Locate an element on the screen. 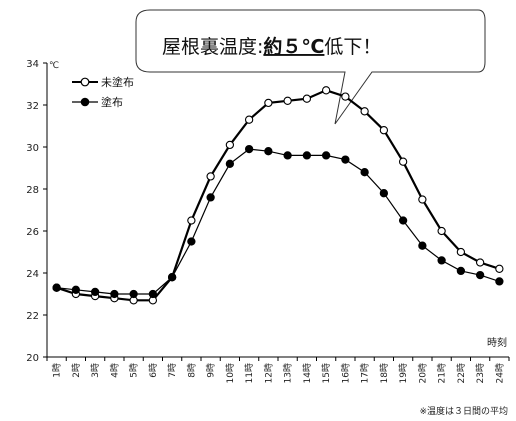 The width and height of the screenshot is (516, 421). x-tick-label: 3時 is located at coordinates (95, 370).